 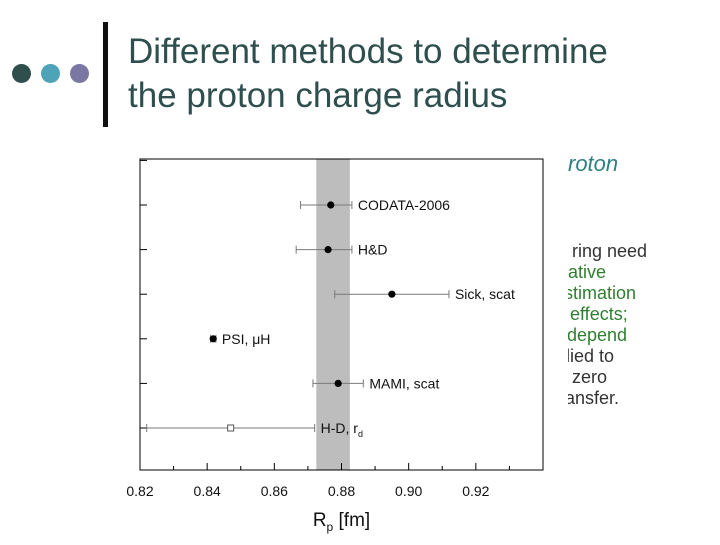 I want to click on background-text-line-1: ring need, so click(x=610, y=251).